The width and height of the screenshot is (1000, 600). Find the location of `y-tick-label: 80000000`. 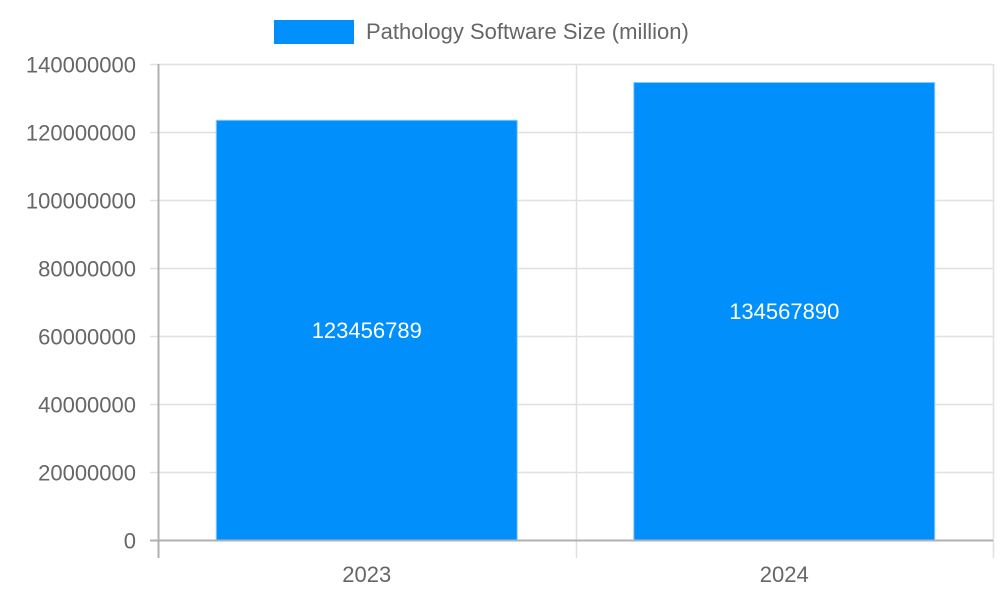

y-tick-label: 80000000 is located at coordinates (87, 269).